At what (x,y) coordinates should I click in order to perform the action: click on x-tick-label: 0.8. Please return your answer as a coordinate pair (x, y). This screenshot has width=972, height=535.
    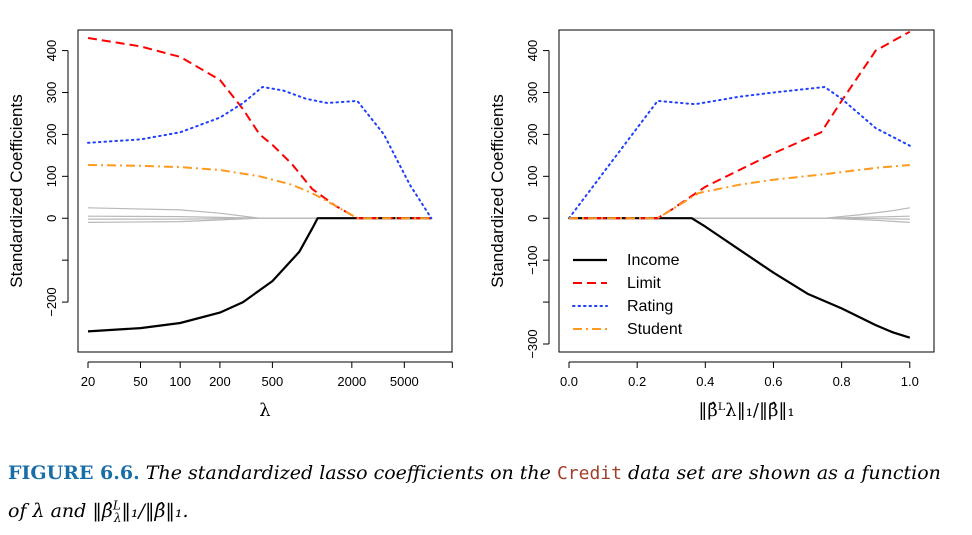
    Looking at the image, I should click on (842, 381).